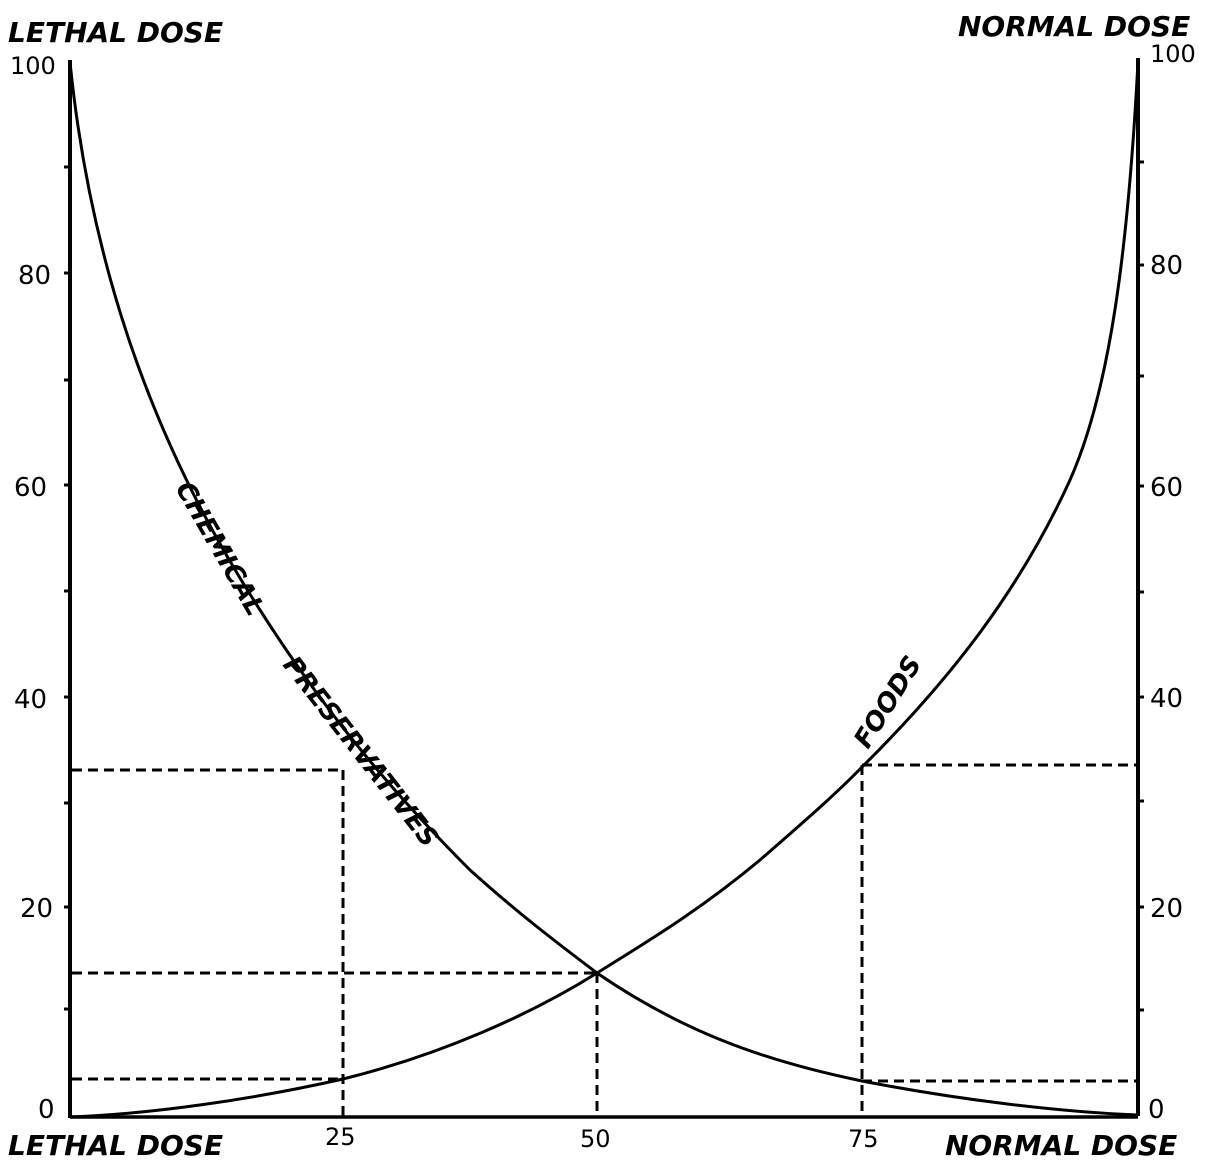  I want to click on left-tick-80: 80, so click(34, 276).